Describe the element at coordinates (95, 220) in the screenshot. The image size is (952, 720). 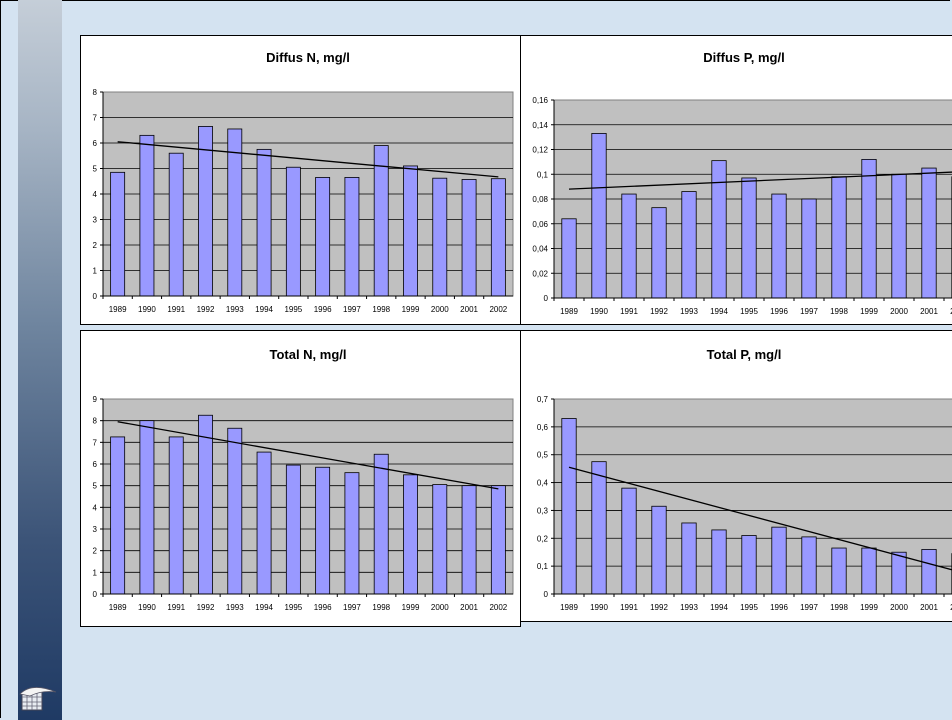
I see `y-tick-label: 3` at that location.